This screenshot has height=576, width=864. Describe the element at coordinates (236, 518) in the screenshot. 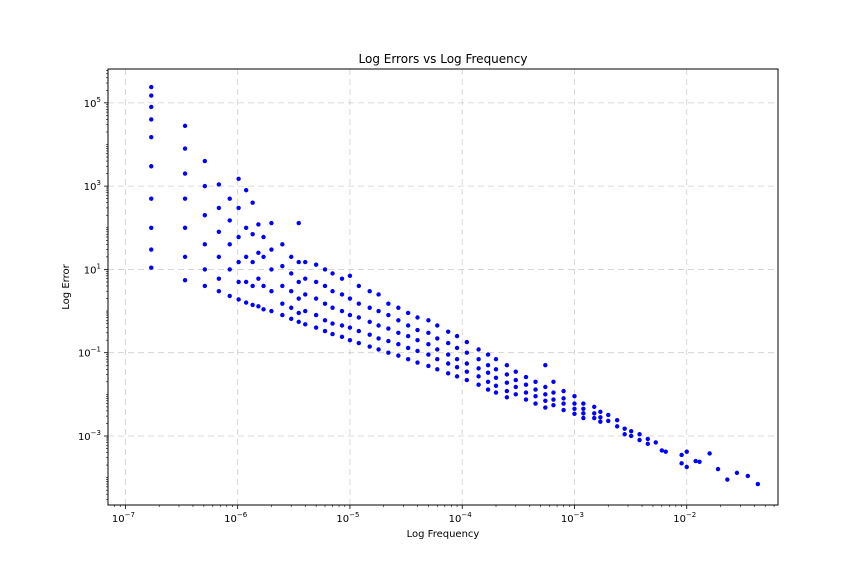

I see `x-tick-label: 10⁻⁶` at that location.